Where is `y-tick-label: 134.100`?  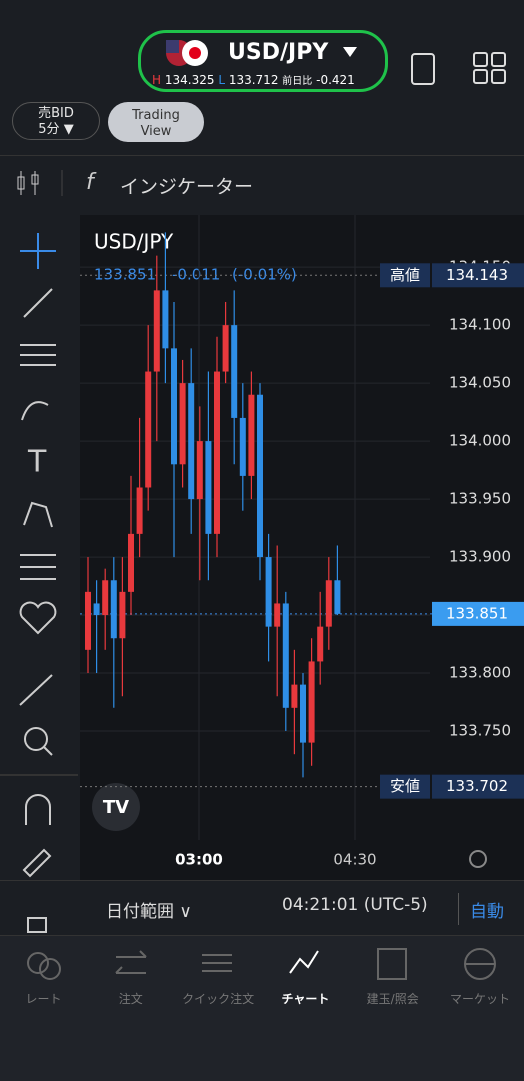
y-tick-label: 134.100 is located at coordinates (480, 325).